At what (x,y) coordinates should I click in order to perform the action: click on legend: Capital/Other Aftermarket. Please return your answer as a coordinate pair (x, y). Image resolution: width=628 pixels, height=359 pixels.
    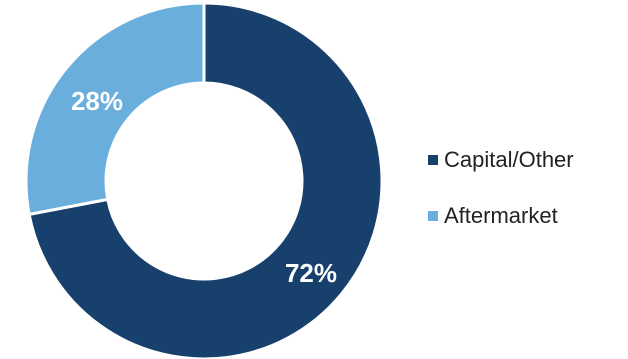
    Looking at the image, I should click on (501, 198).